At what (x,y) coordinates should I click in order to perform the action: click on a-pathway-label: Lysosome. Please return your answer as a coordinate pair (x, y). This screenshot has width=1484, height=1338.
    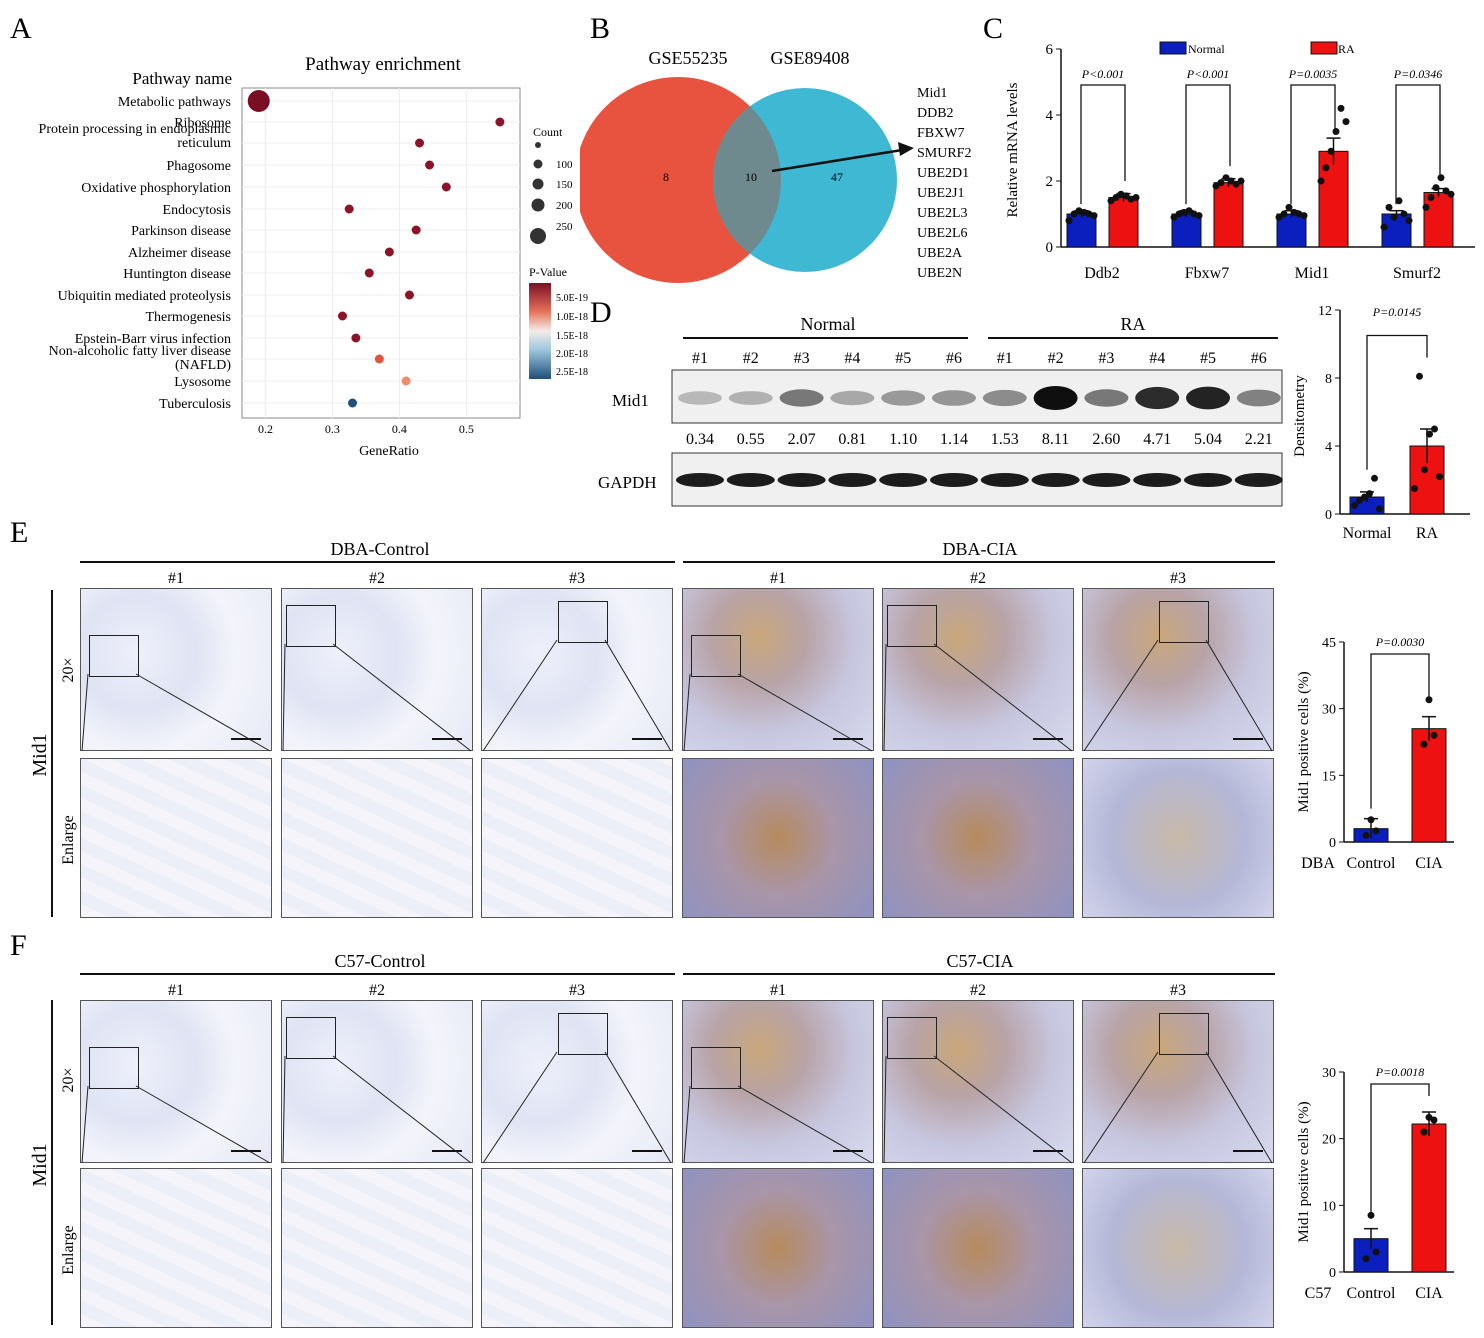
    Looking at the image, I should click on (202, 382).